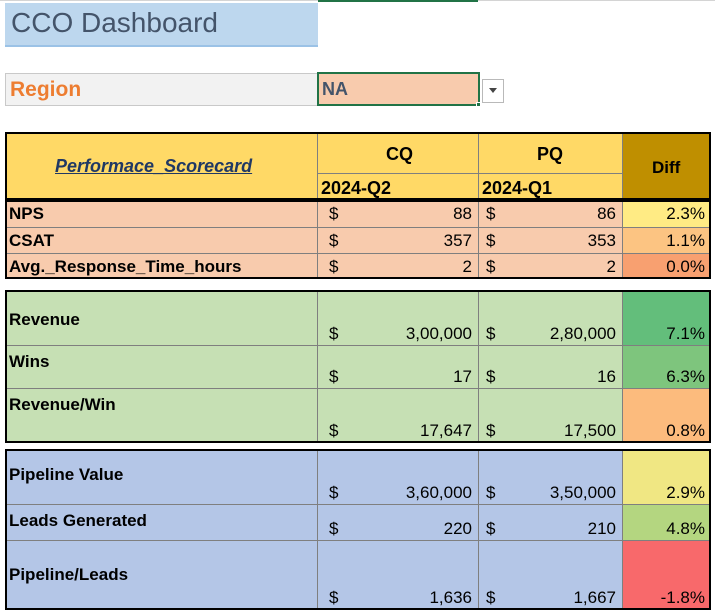 The image size is (715, 614). I want to click on diff-value-cell: 2.3%, so click(667, 214).